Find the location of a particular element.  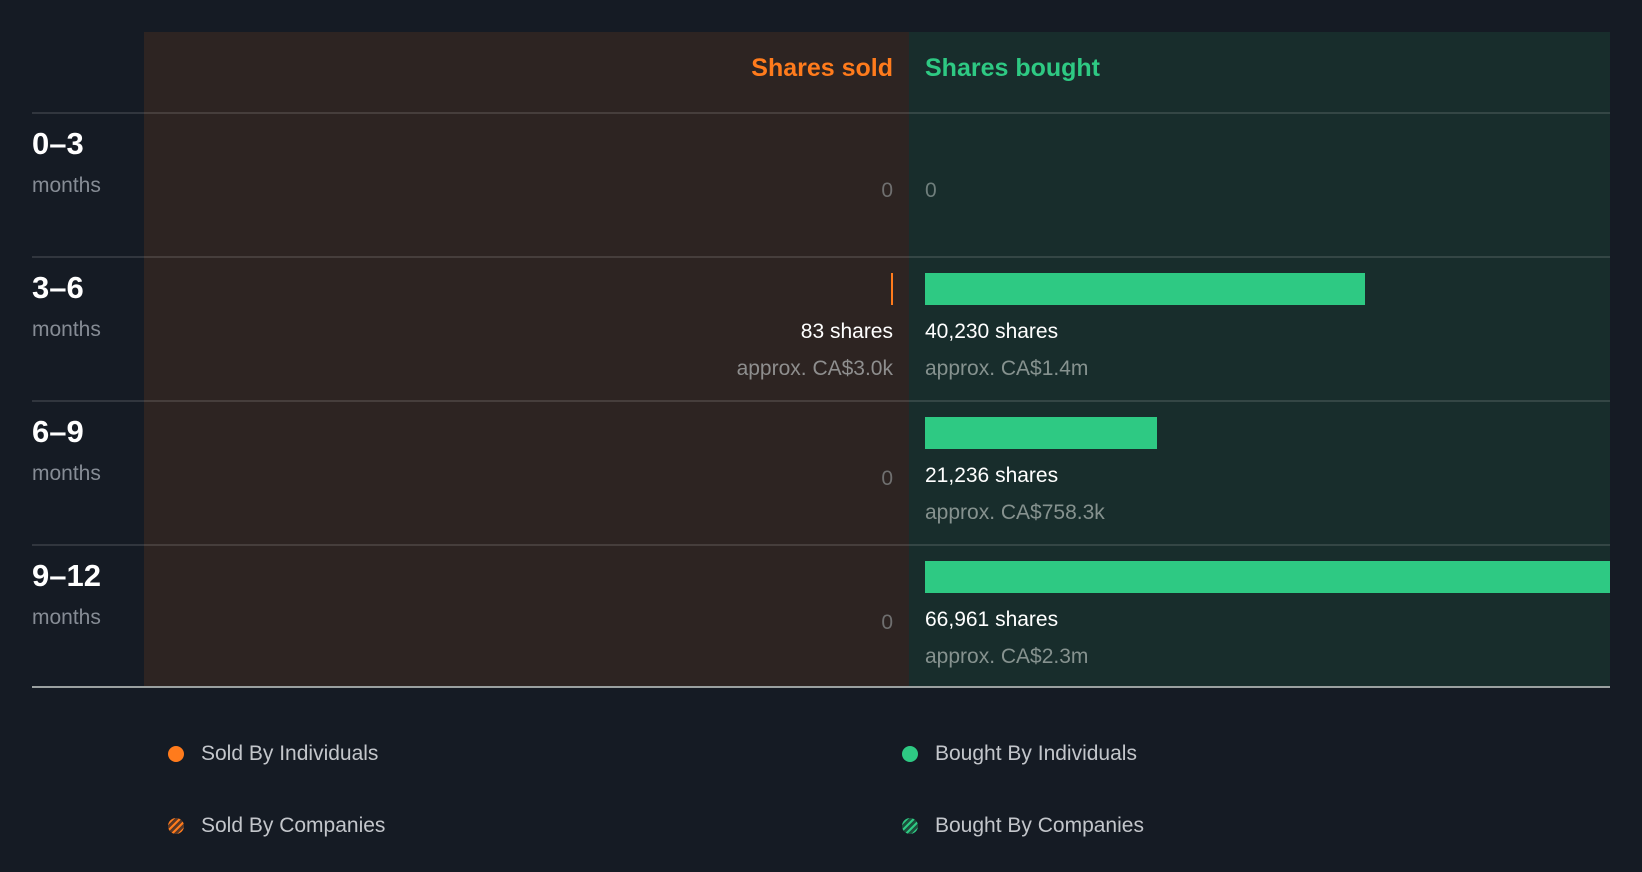

bought-shares: 66,961 shares is located at coordinates (992, 619).